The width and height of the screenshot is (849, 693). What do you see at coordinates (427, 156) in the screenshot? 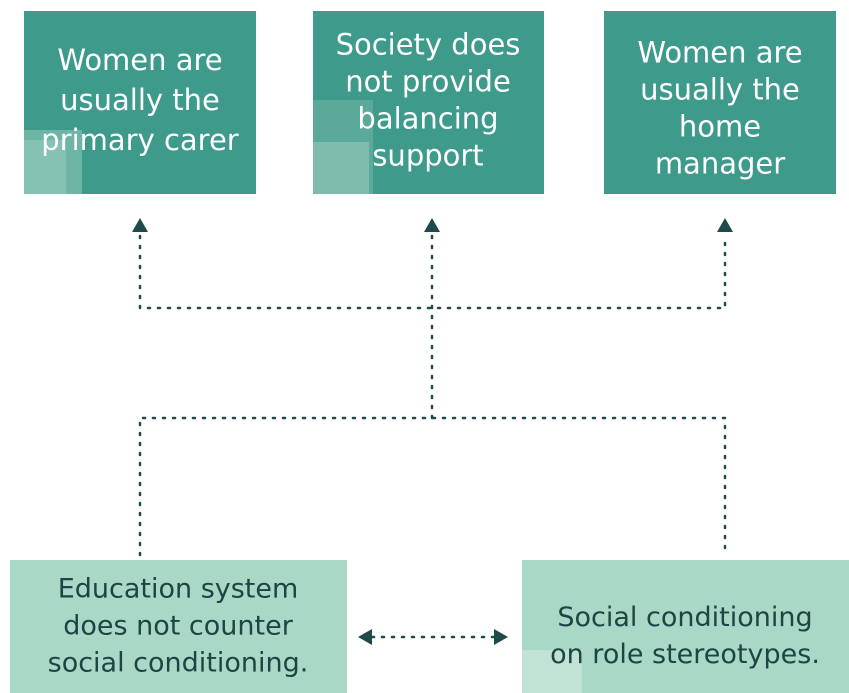
I see `node-label: support` at bounding box center [427, 156].